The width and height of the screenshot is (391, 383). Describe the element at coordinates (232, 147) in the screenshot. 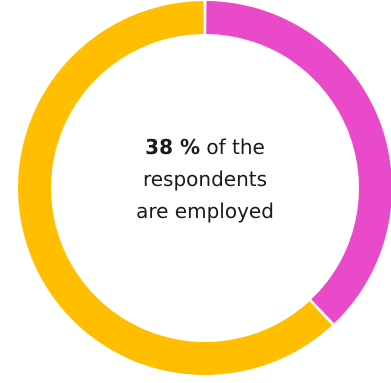

I see `center-label-line-1-rest: of the` at that location.